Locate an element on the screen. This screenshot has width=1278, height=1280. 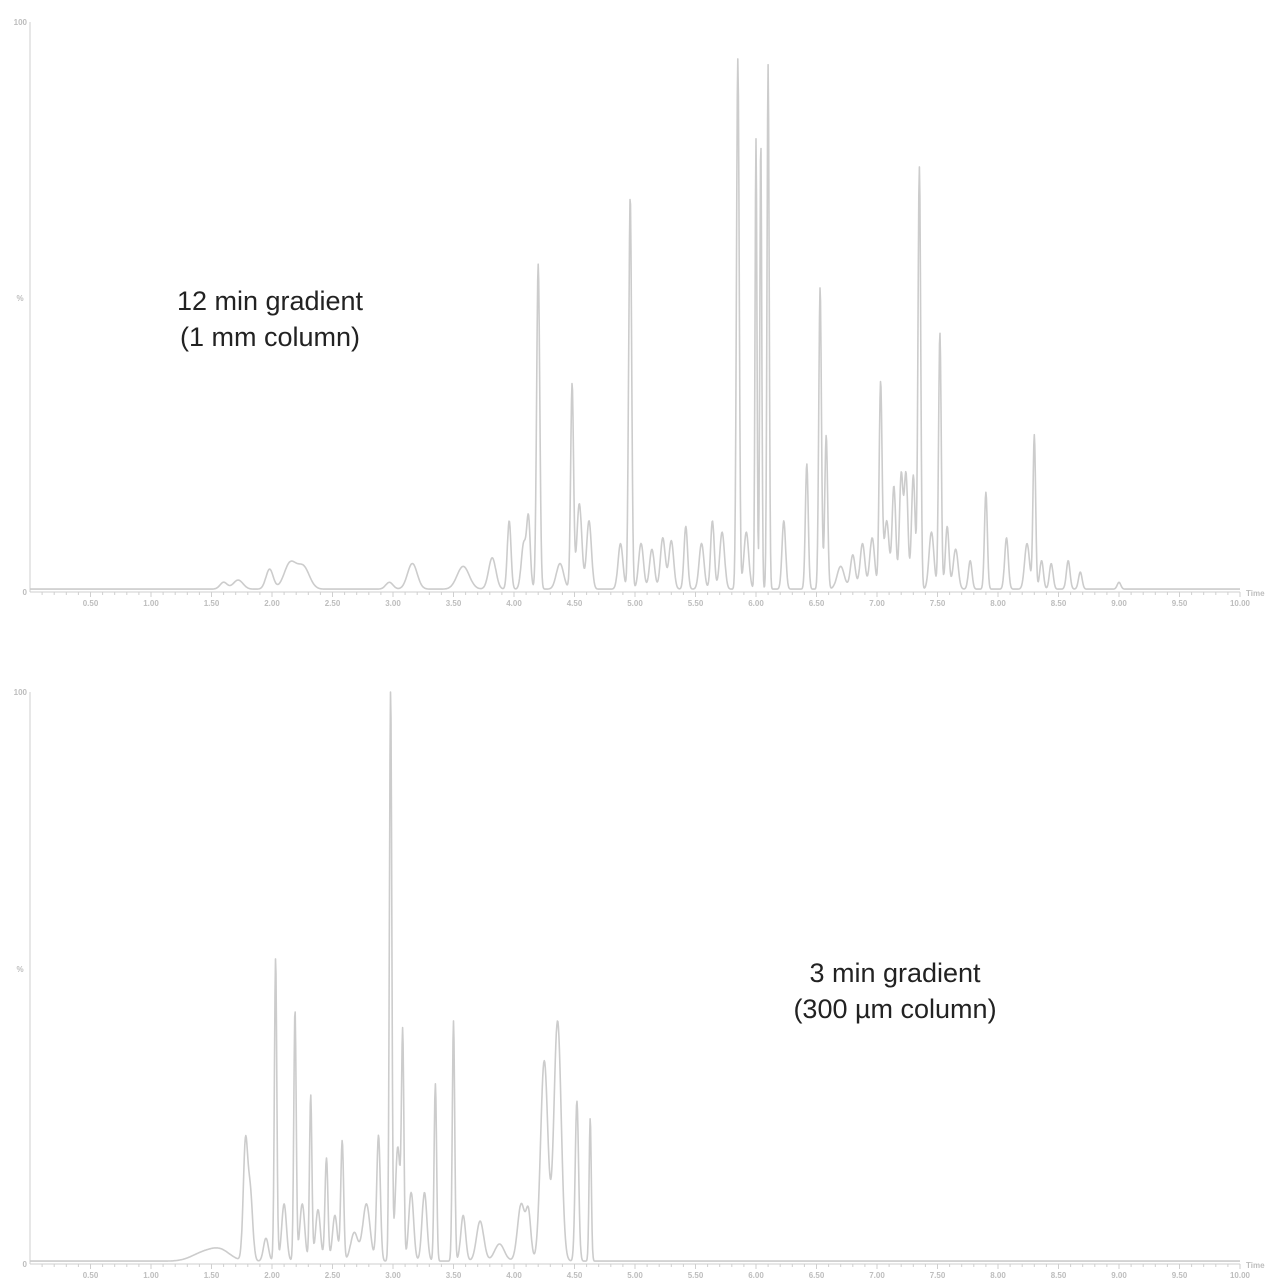
annotation-12min: 12 min gradient (1 mm column) is located at coordinates (270, 319).